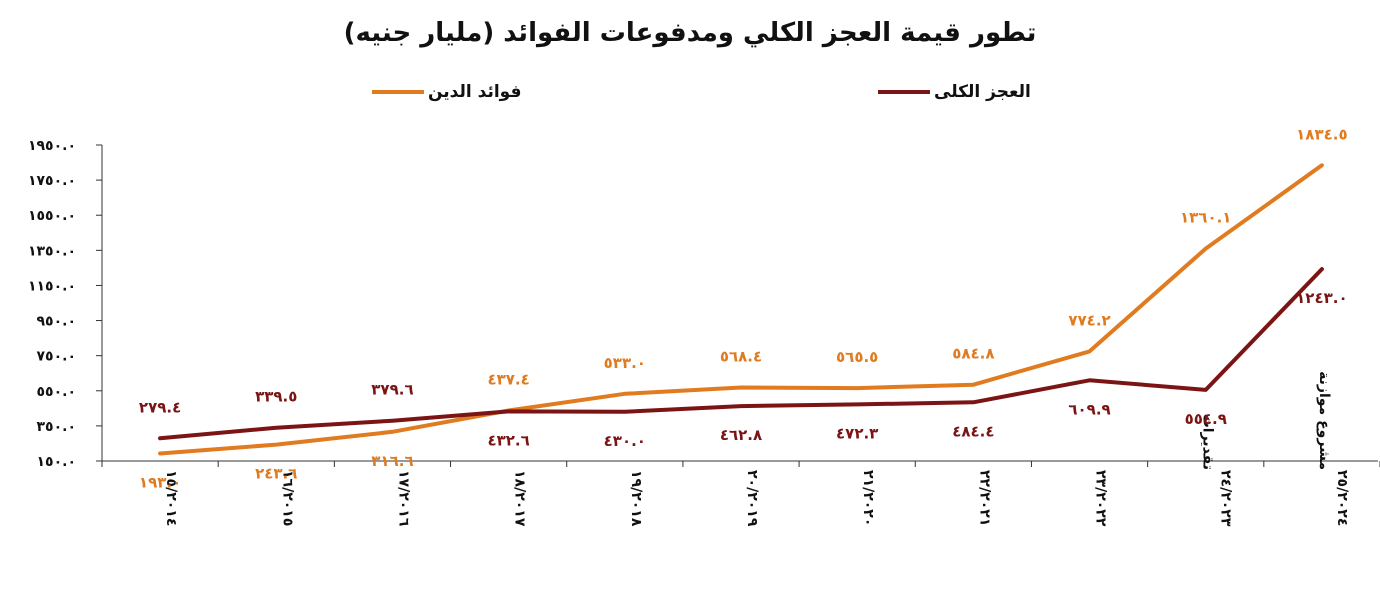  I want to click on x-tick-label: ٢٢/٢٠٢١, so click(984, 498).